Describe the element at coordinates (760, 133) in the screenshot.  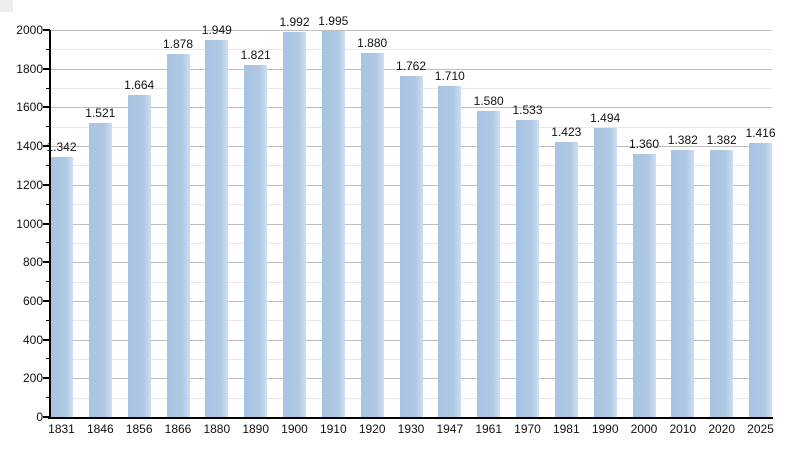
I see `bar-value-label: 1.416` at that location.